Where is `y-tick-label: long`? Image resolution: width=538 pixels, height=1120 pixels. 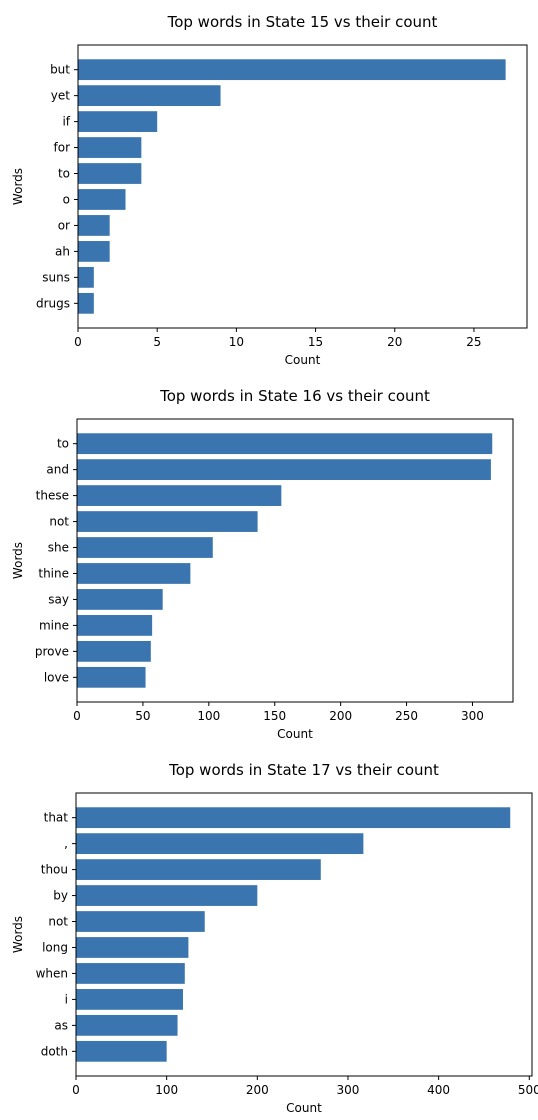
y-tick-label: long is located at coordinates (55, 947).